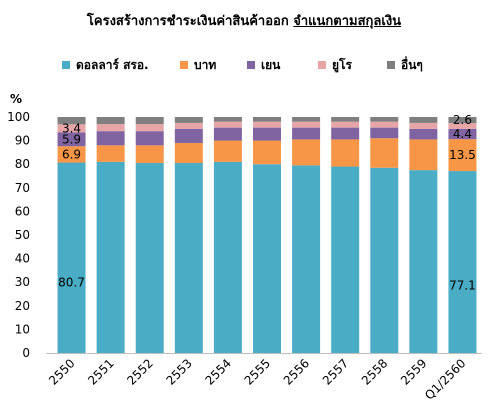 This screenshot has height=417, width=488. Describe the element at coordinates (22, 282) in the screenshot. I see `y-tick-label: 30` at that location.